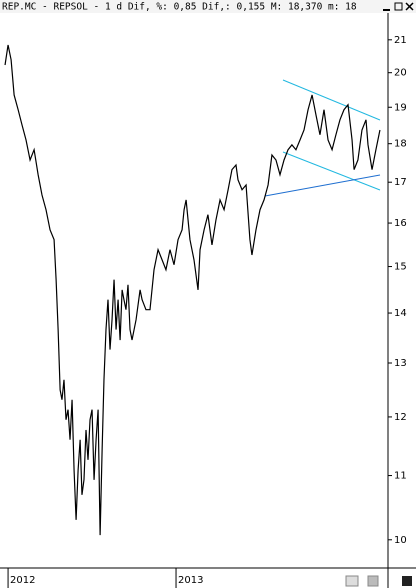 Image resolution: width=416 pixels, height=588 pixels. I want to click on y-tick-label: 20, so click(400, 73).